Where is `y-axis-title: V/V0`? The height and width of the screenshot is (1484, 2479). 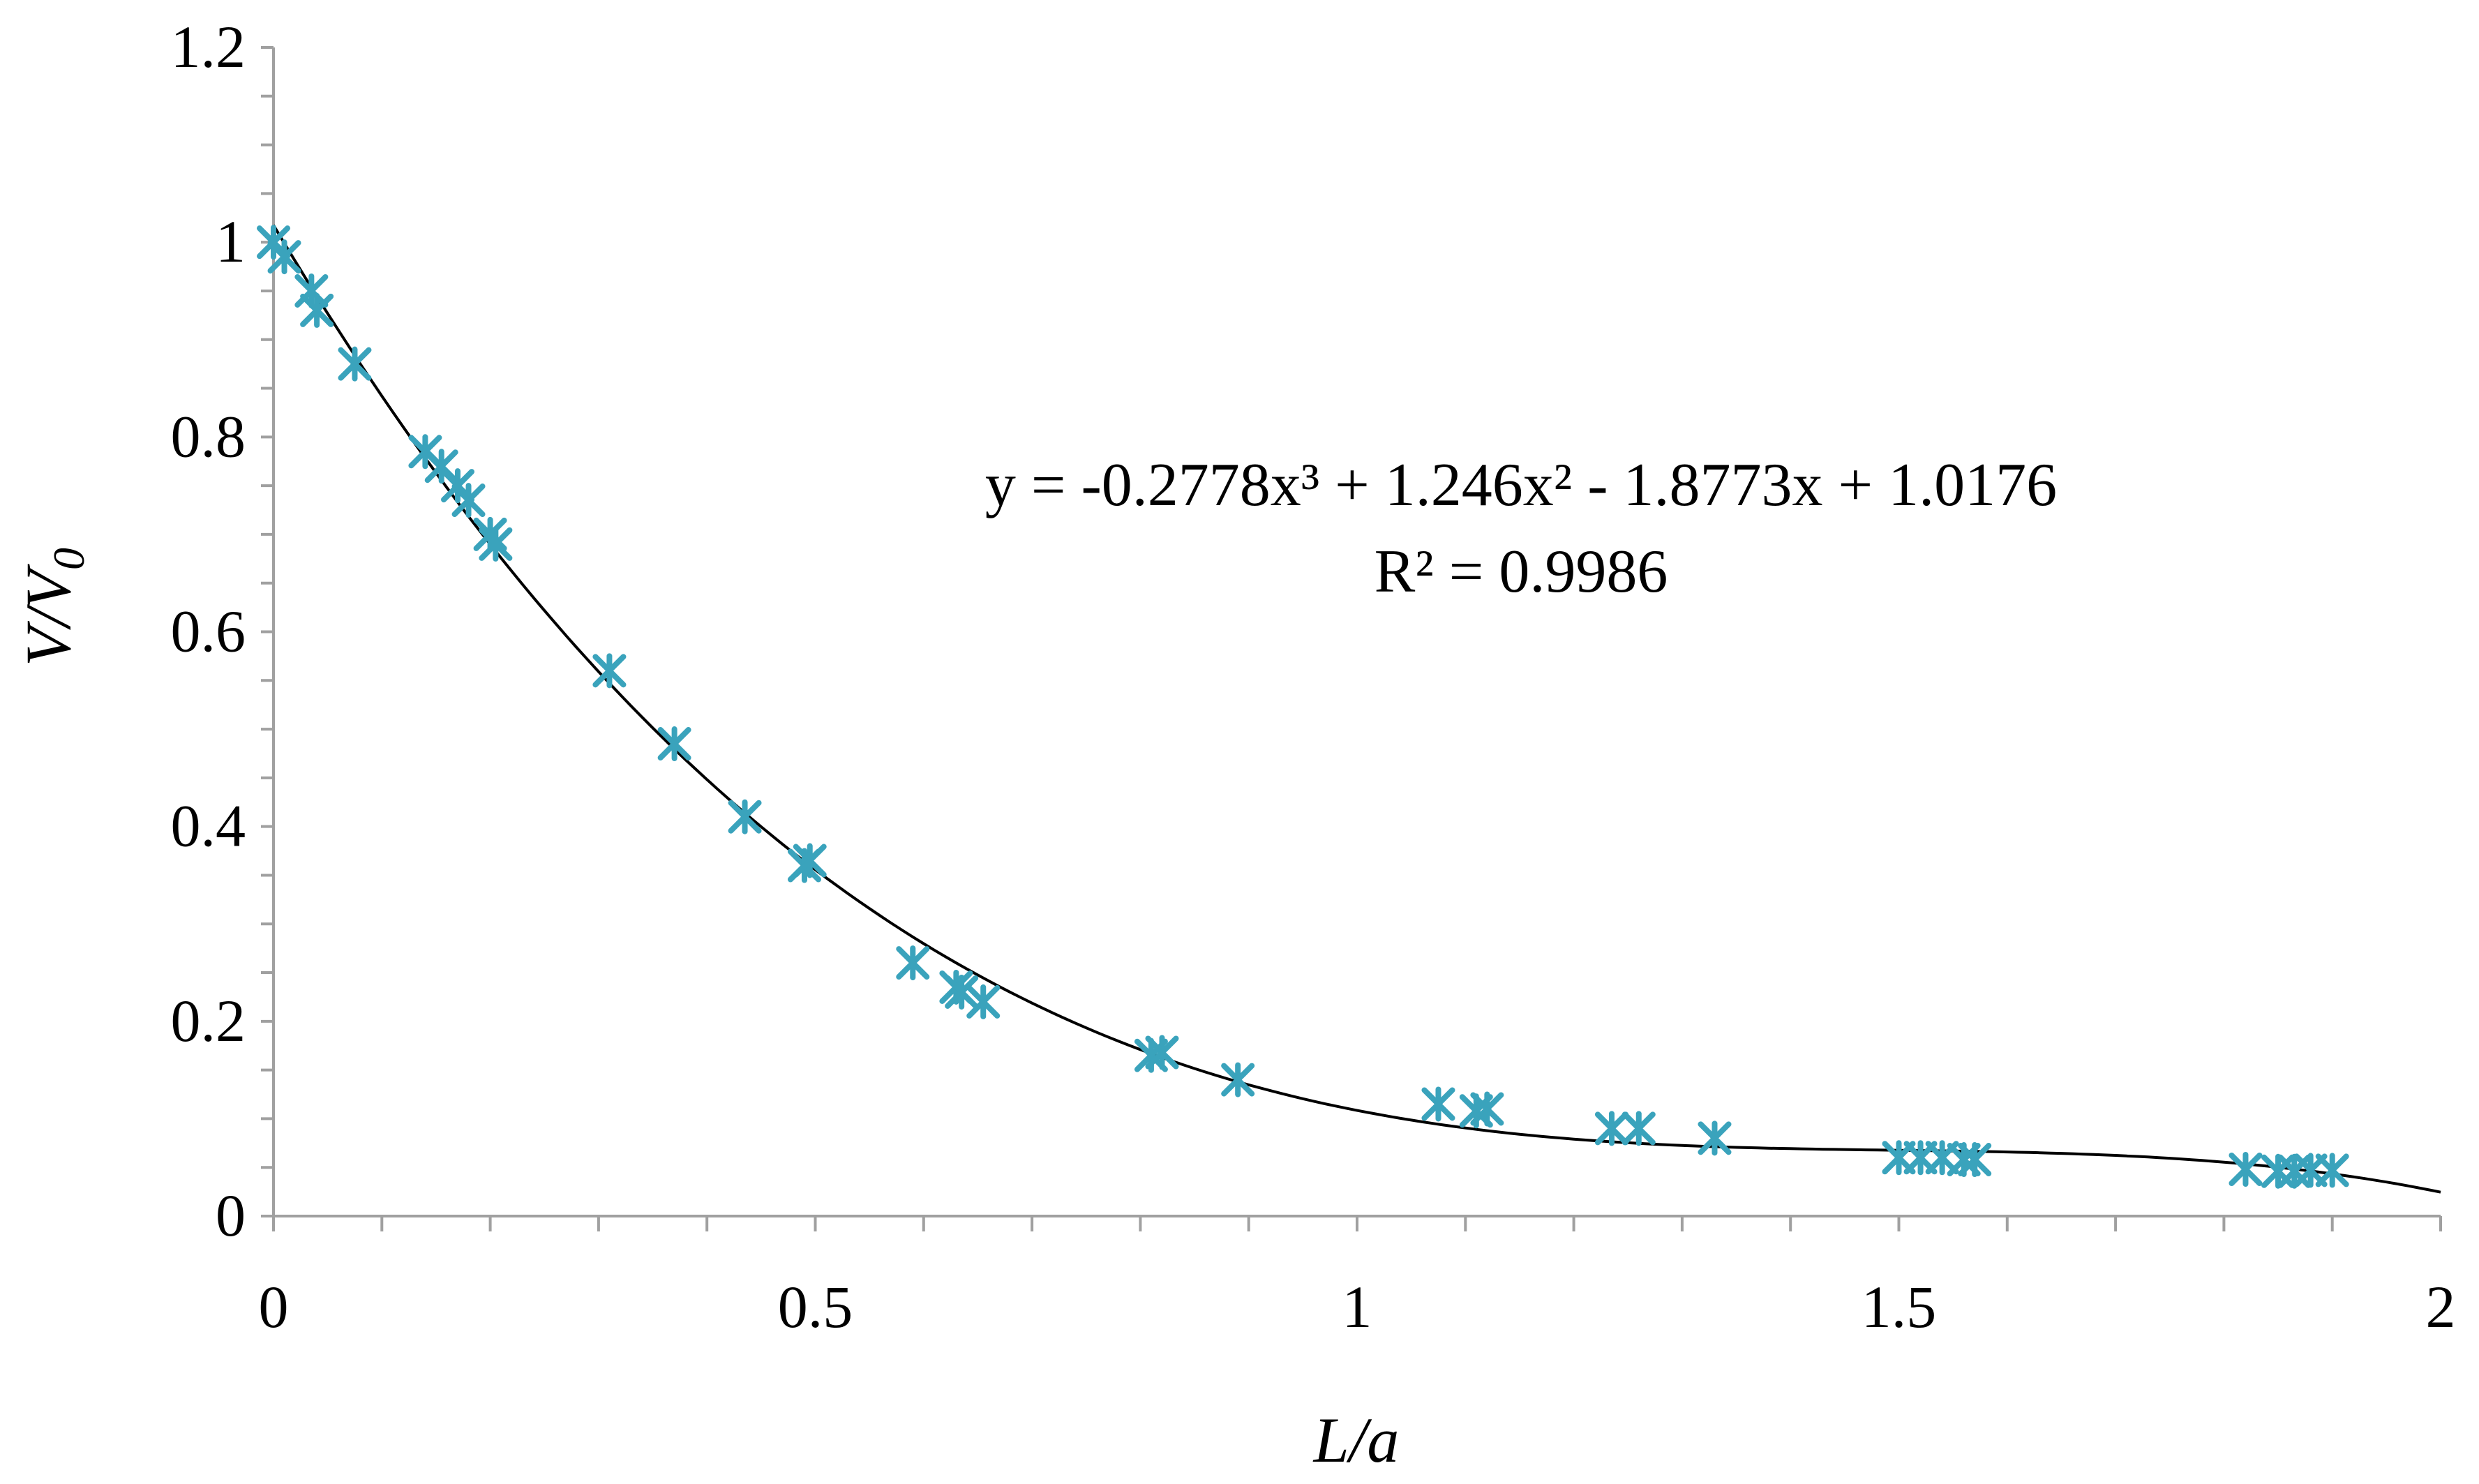 y-axis-title: V/V0 is located at coordinates (53, 607).